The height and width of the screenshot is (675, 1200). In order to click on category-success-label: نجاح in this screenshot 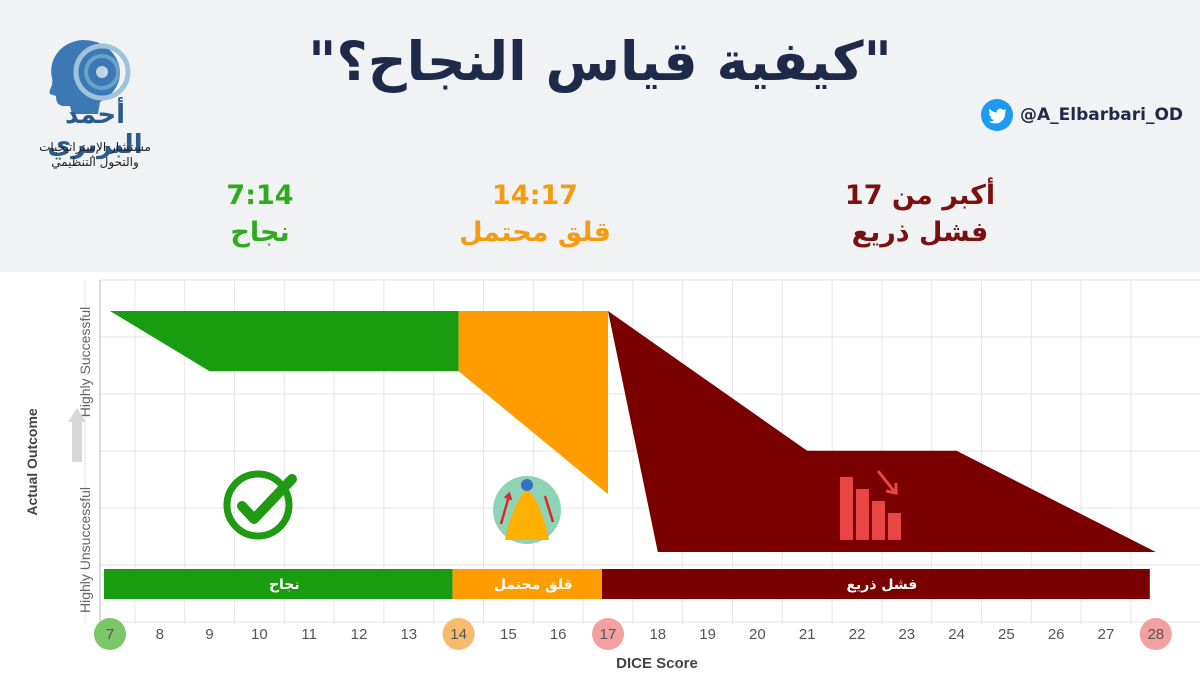, I will do `click(260, 232)`.